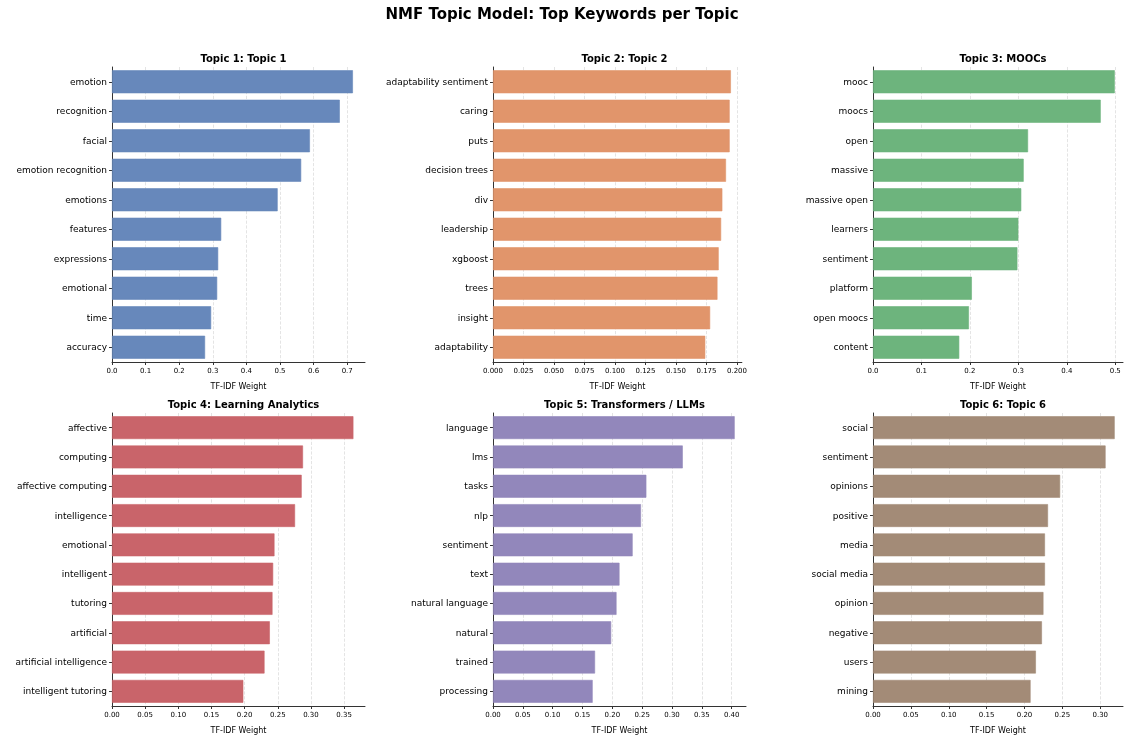 The image size is (1124, 739). Describe the element at coordinates (850, 515) in the screenshot. I see `y-tick-label: positive` at that location.